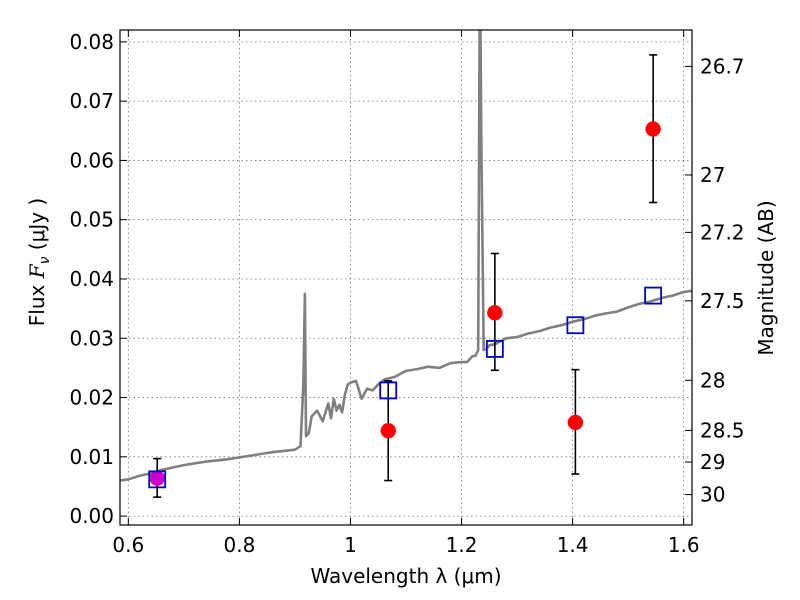 Image resolution: width=800 pixels, height=600 pixels. What do you see at coordinates (722, 66) in the screenshot?
I see `mag-tick-label-0: 26.7` at bounding box center [722, 66].